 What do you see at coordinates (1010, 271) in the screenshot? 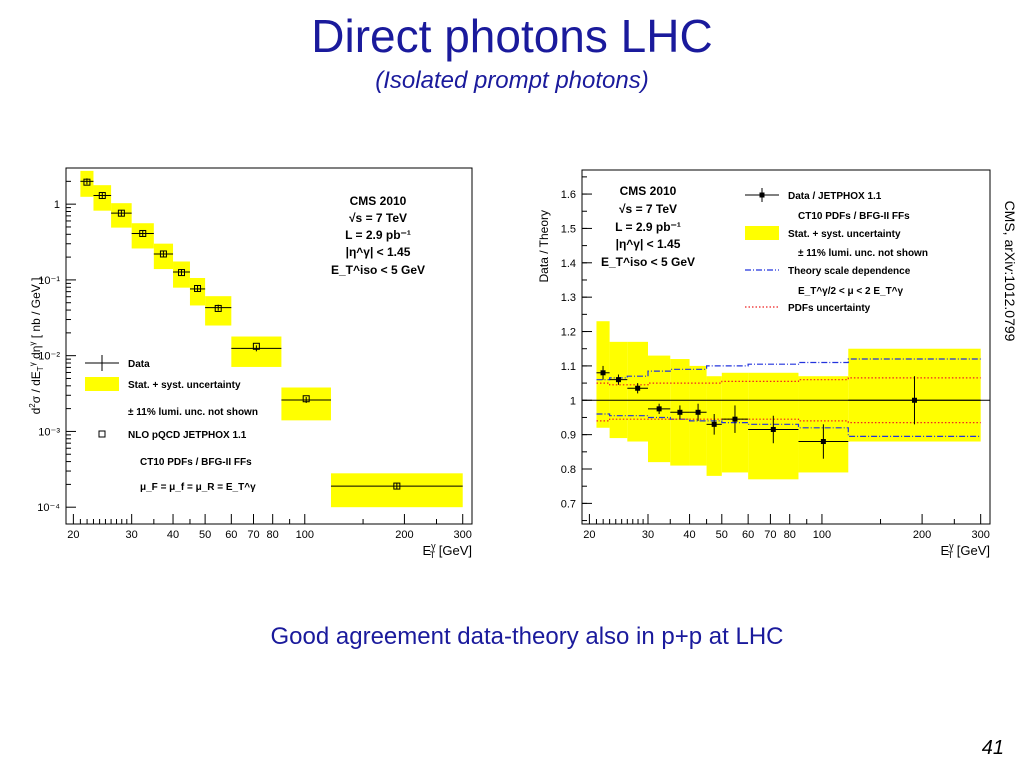
I see `reference-label: CMS, arXiv:1012.0799` at bounding box center [1010, 271].